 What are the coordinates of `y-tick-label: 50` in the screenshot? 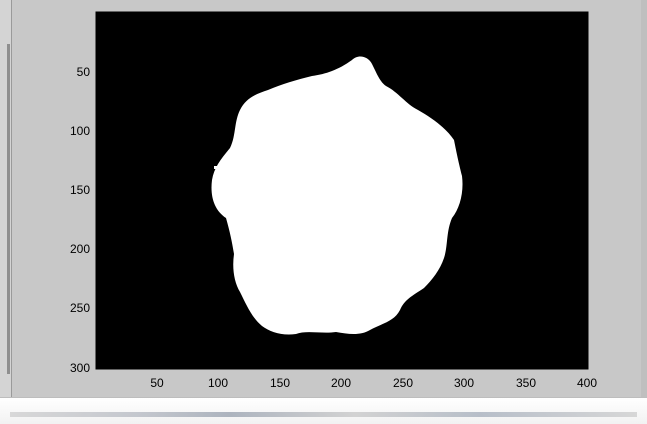 It's located at (84, 72).